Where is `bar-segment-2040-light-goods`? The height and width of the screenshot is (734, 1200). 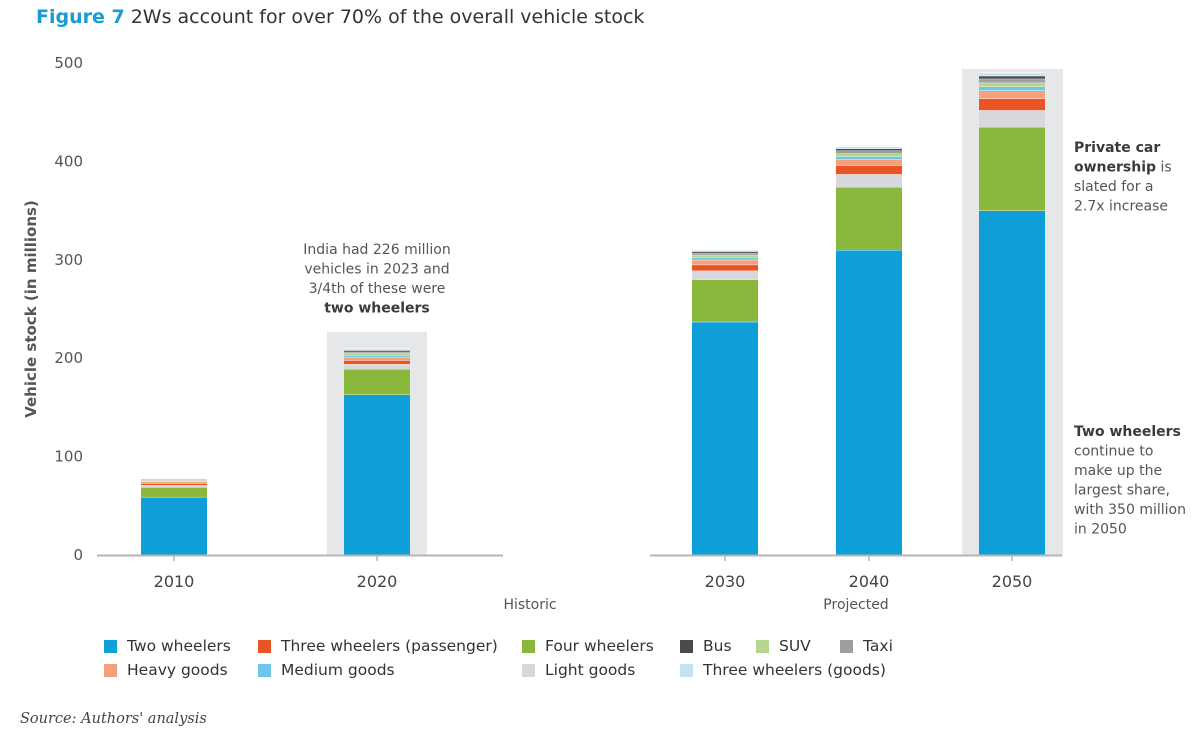
bar-segment-2040-light-goods is located at coordinates (869, 180).